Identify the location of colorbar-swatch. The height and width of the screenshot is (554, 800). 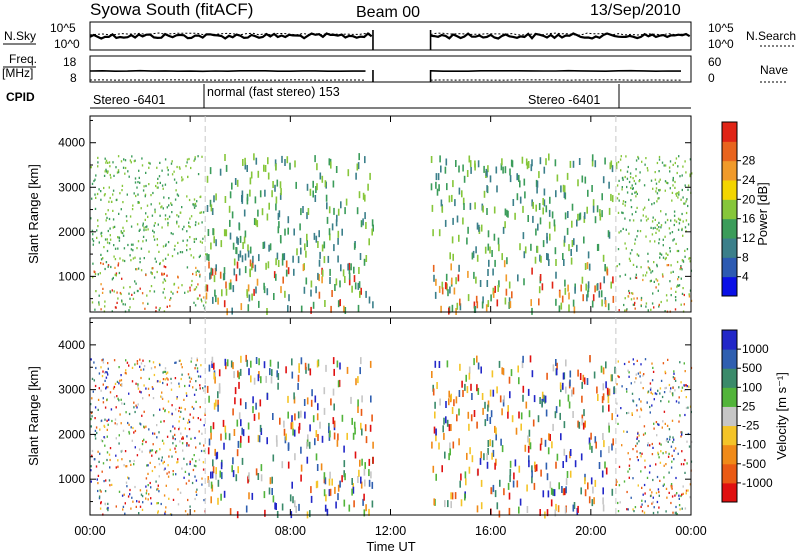
(729, 190).